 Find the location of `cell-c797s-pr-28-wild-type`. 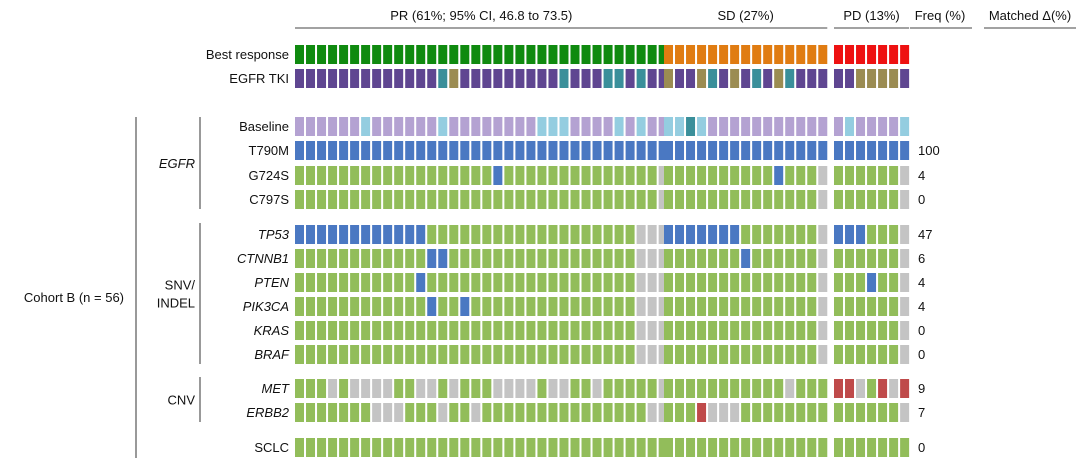

cell-c797s-pr-28-wild-type is located at coordinates (597, 199).